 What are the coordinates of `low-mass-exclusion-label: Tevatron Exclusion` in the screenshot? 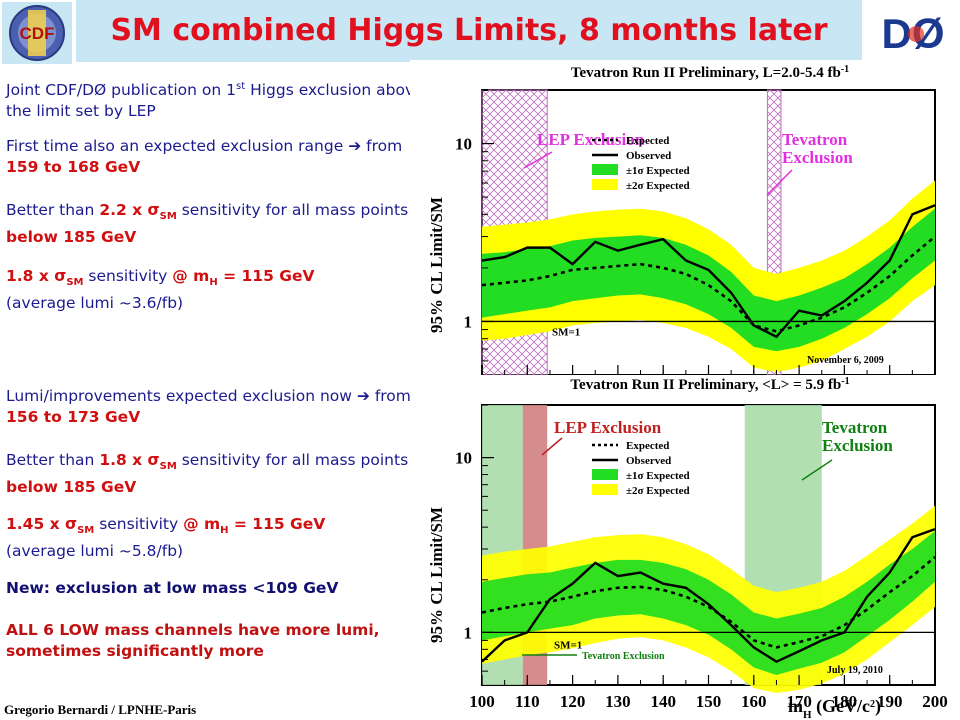 It's located at (623, 656).